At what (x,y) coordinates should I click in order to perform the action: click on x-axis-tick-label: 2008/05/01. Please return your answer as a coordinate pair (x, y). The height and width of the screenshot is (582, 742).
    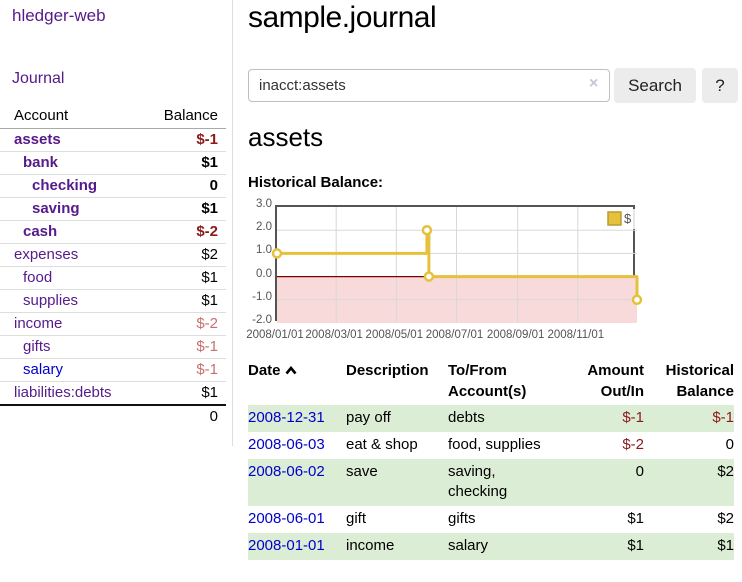
    Looking at the image, I should click on (394, 335).